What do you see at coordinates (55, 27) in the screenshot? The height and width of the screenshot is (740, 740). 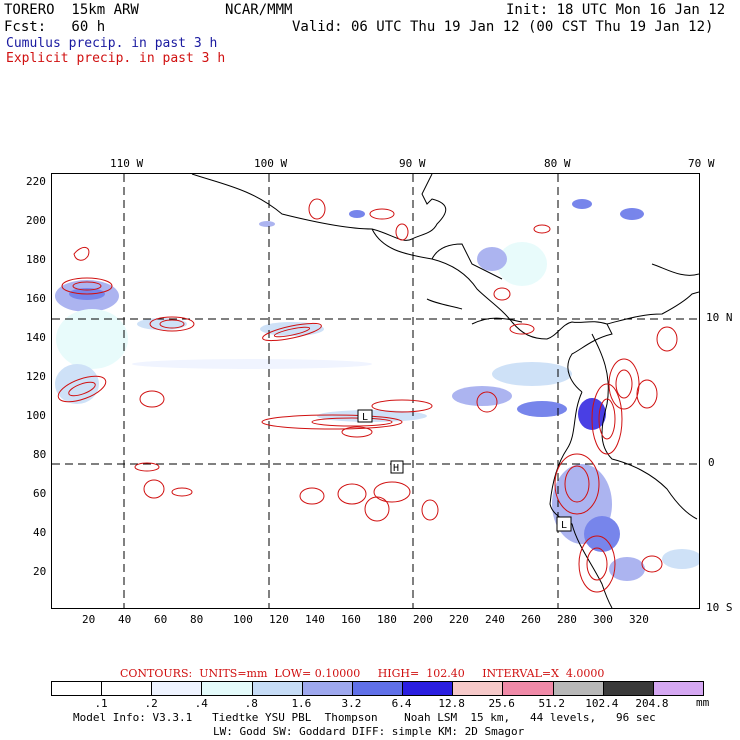 I see `forecast-hour: Fcst: 60 h` at bounding box center [55, 27].